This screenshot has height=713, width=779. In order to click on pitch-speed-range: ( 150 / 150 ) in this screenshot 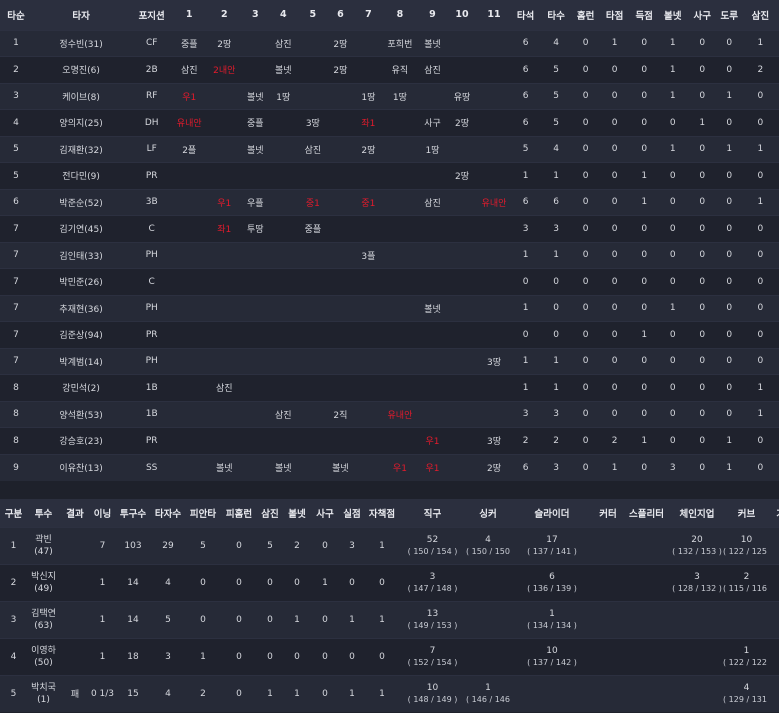, I will do `click(488, 551)`.